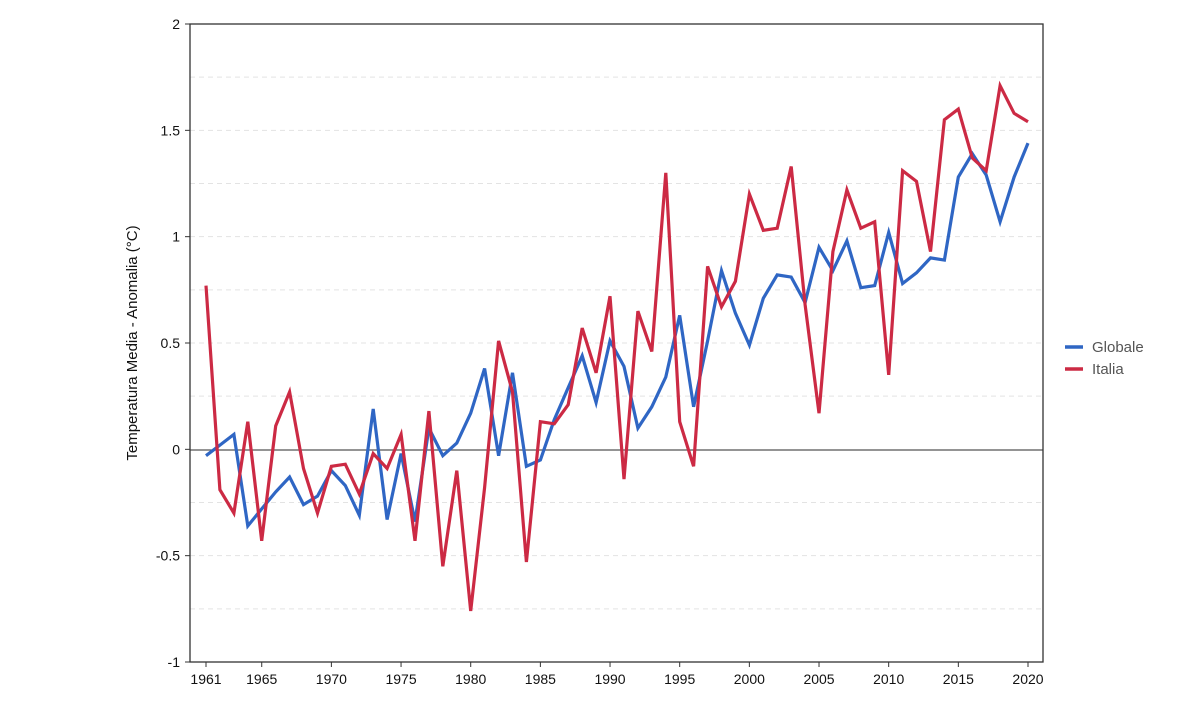 Image resolution: width=1183 pixels, height=712 pixels. I want to click on legend-label-italia: Italia, so click(1108, 369).